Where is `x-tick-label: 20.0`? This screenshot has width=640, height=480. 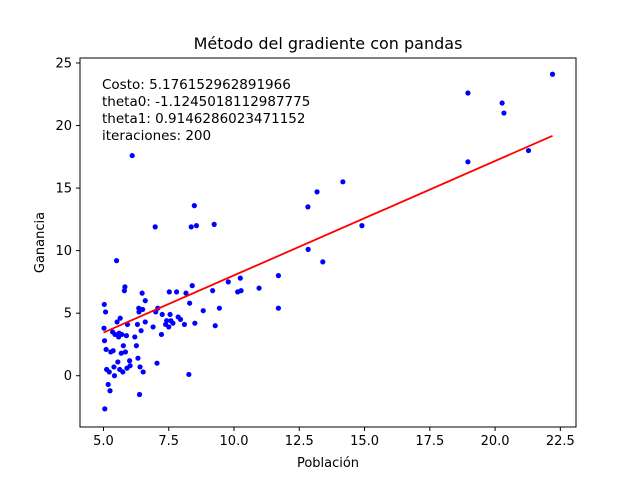
x-tick-label: 20.0 is located at coordinates (495, 441).